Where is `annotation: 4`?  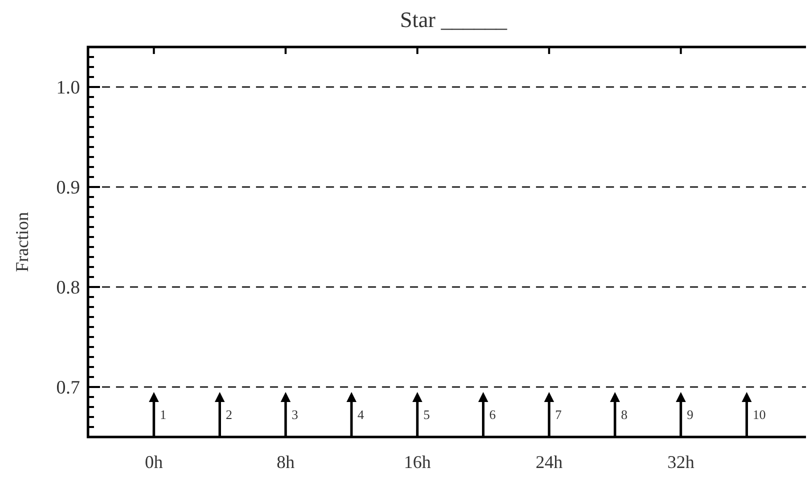 annotation: 4 is located at coordinates (360, 414).